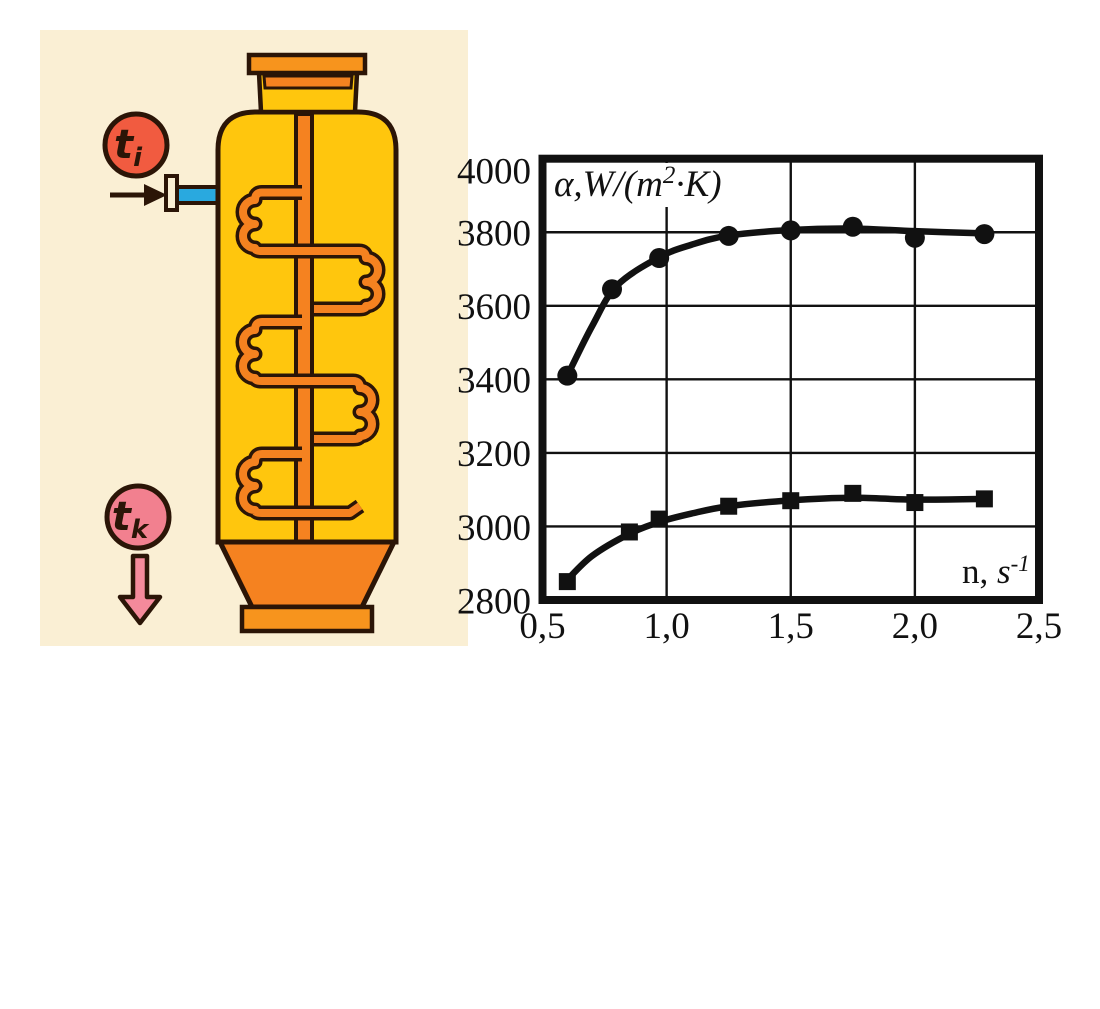 The width and height of the screenshot is (1100, 1009). What do you see at coordinates (638, 183) in the screenshot?
I see `y-axis-title: α,W/(m2·K)` at bounding box center [638, 183].